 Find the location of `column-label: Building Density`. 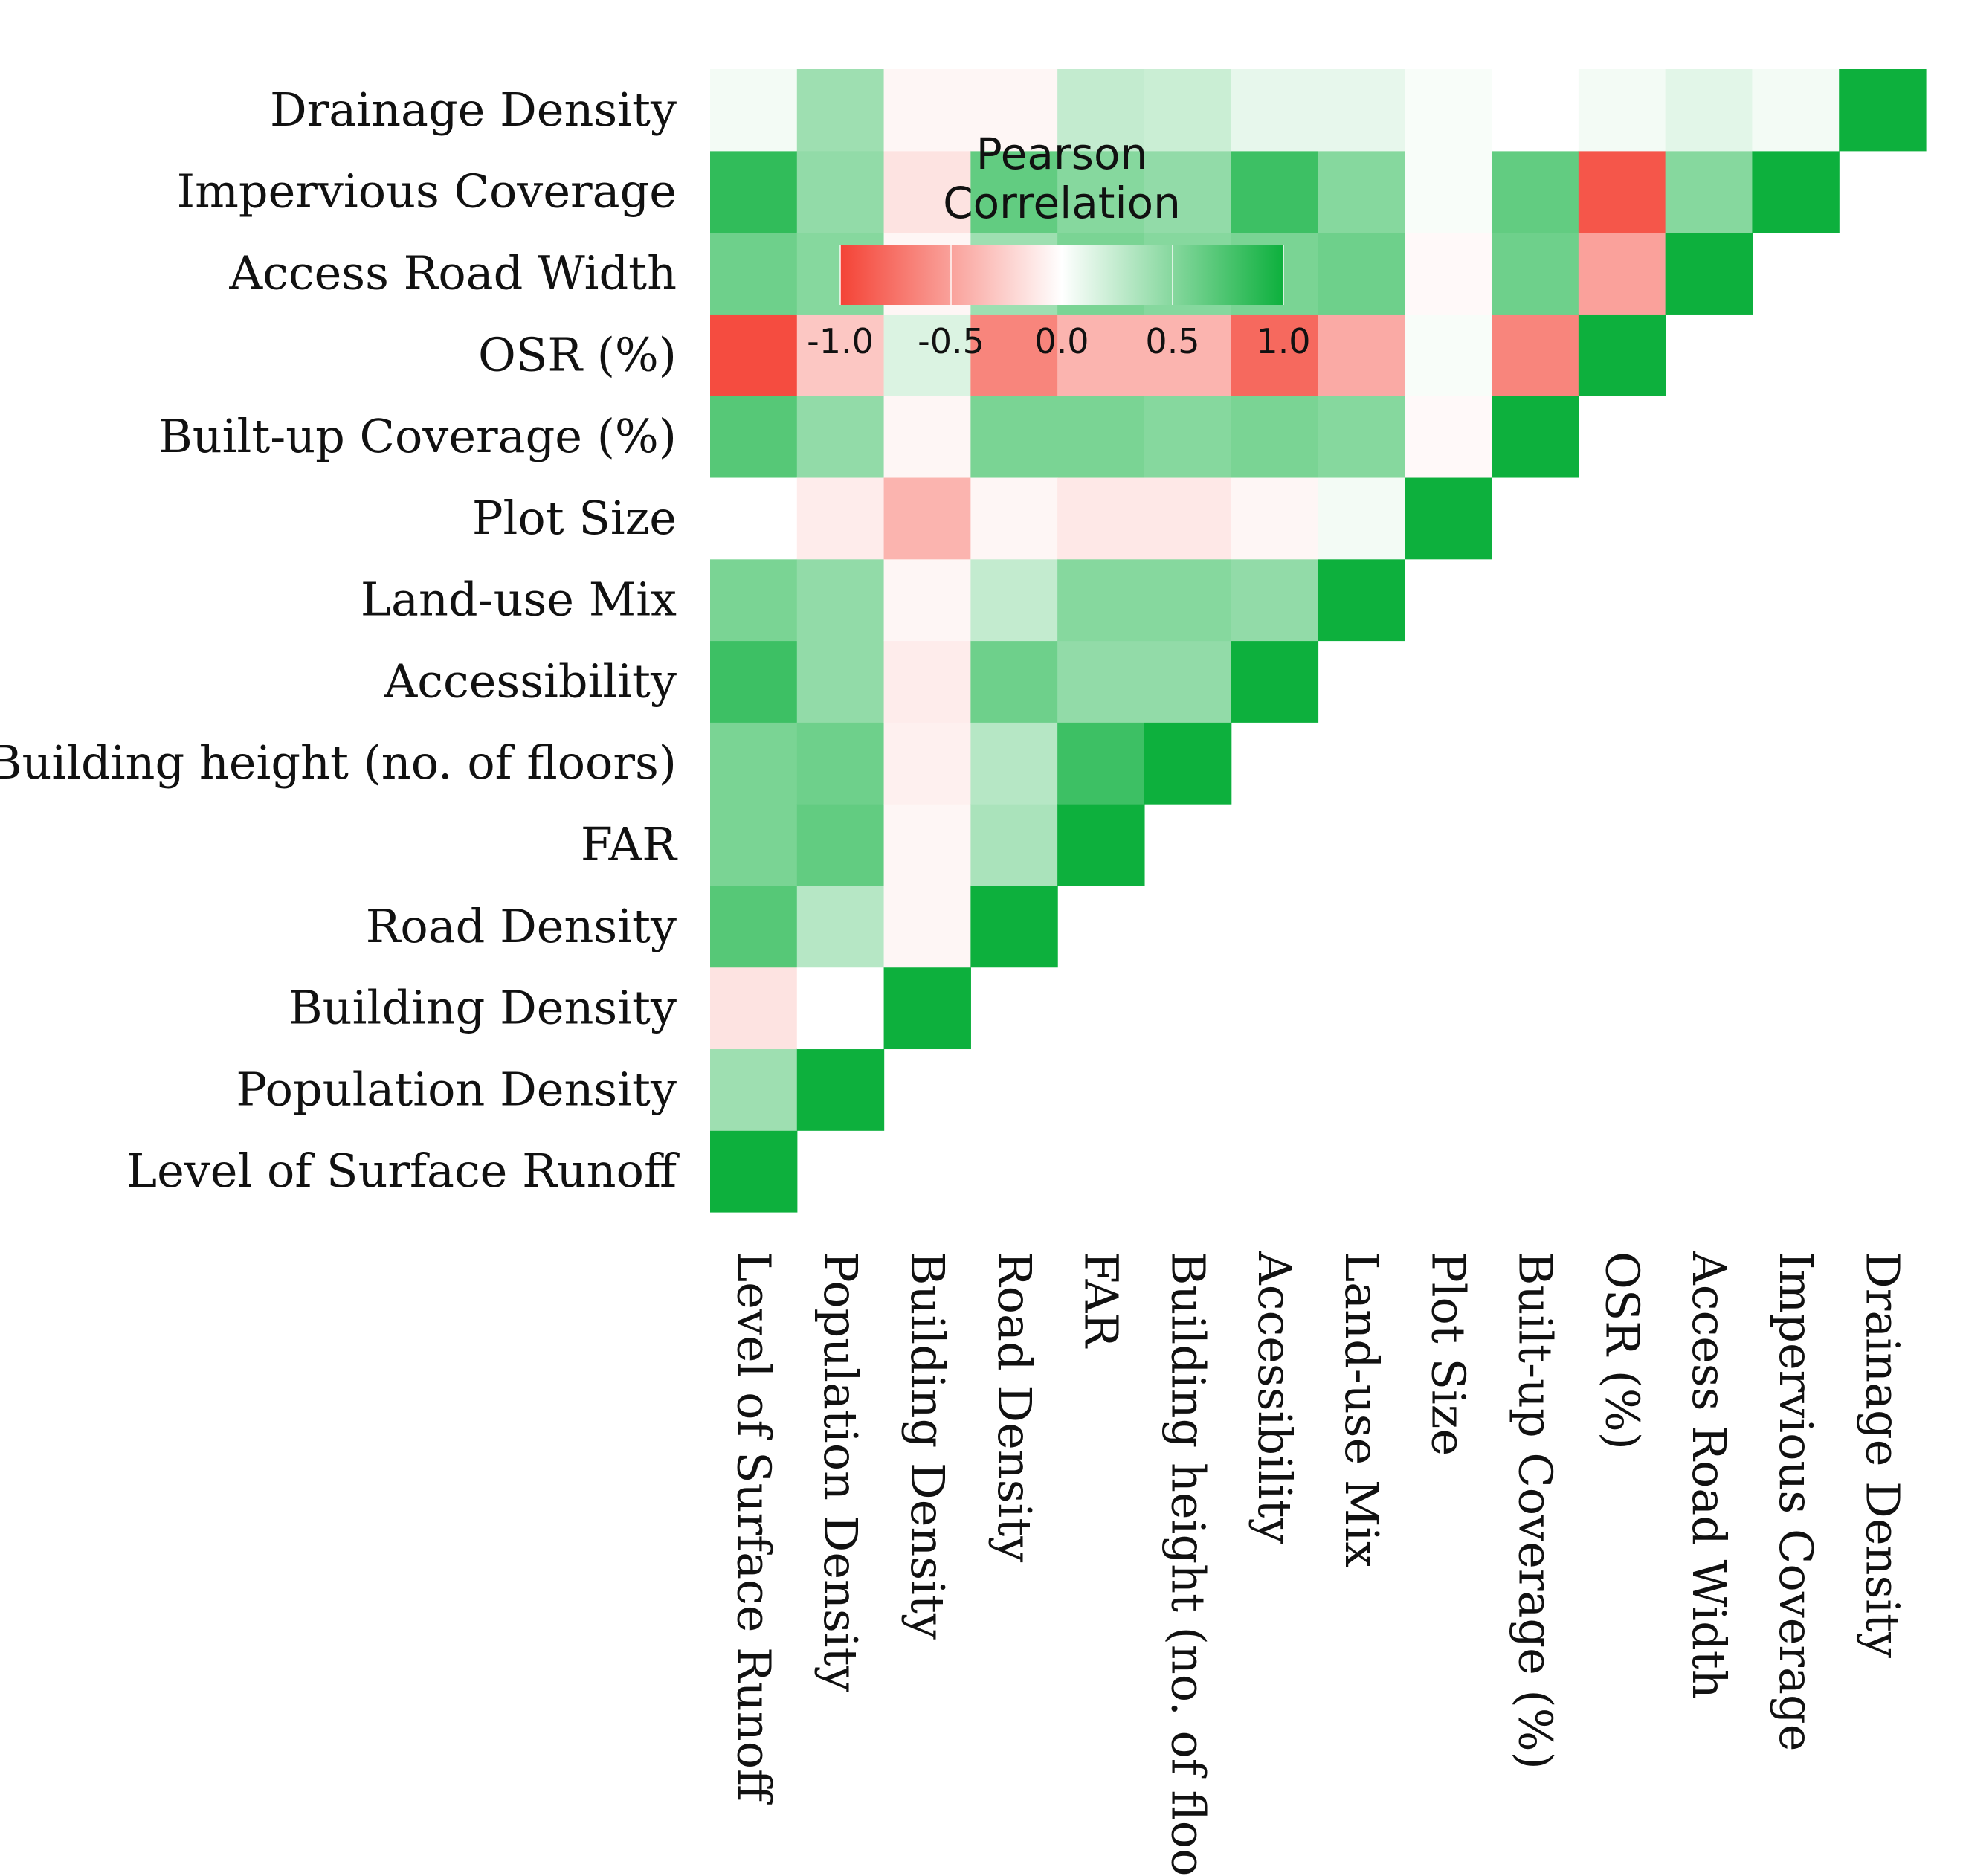

column-label: Building Density is located at coordinates (927, 1445).